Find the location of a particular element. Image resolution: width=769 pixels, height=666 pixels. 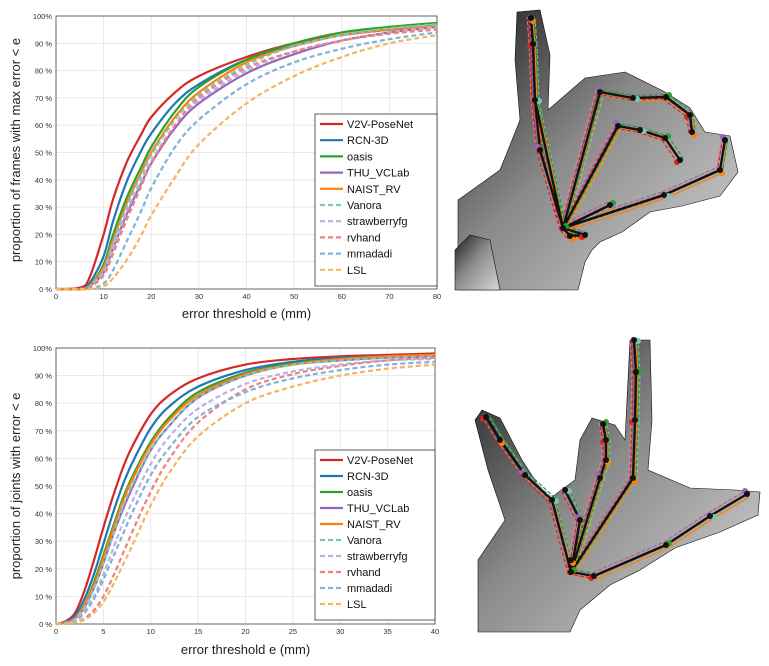

legend-label: THU_VCLab is located at coordinates (378, 174).